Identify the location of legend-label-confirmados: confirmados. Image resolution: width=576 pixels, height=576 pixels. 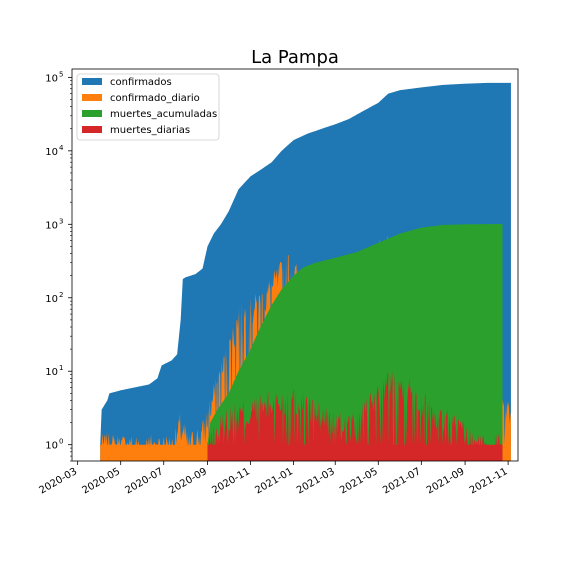
(141, 82).